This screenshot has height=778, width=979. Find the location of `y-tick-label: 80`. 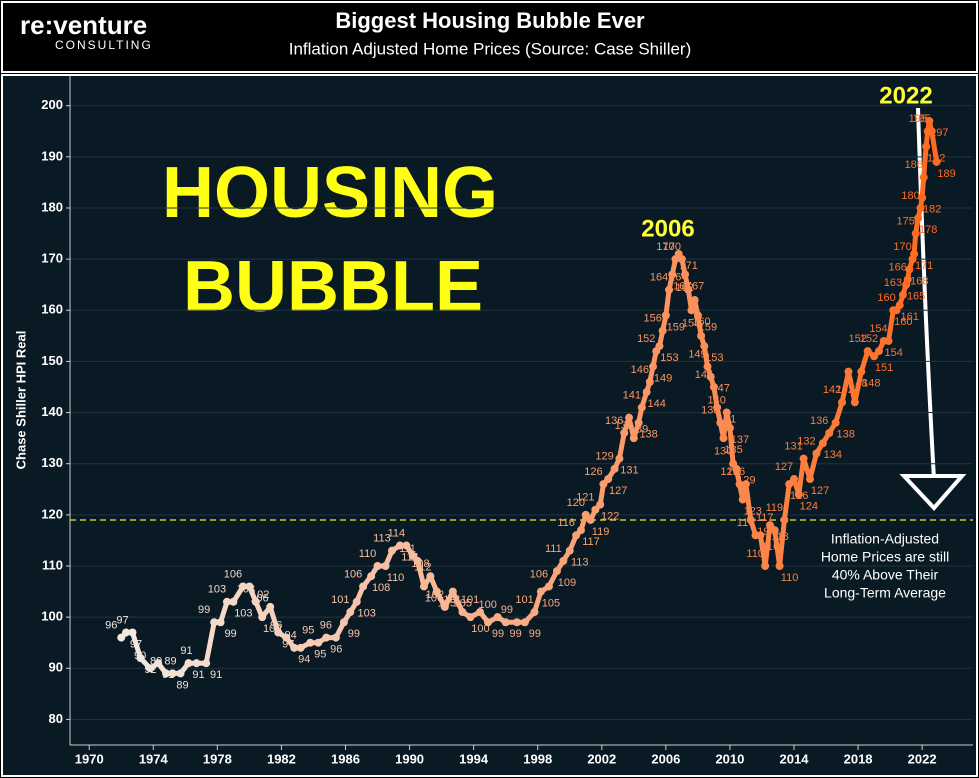

y-tick-label: 80 is located at coordinates (56, 718).